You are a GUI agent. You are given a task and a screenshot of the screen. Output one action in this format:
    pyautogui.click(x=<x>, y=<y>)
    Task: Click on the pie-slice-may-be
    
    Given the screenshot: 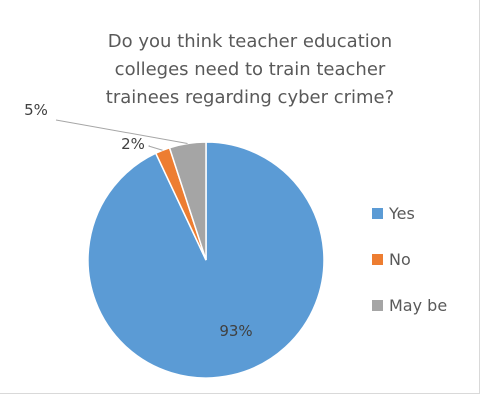 What is the action you would take?
    pyautogui.click(x=187, y=201)
    